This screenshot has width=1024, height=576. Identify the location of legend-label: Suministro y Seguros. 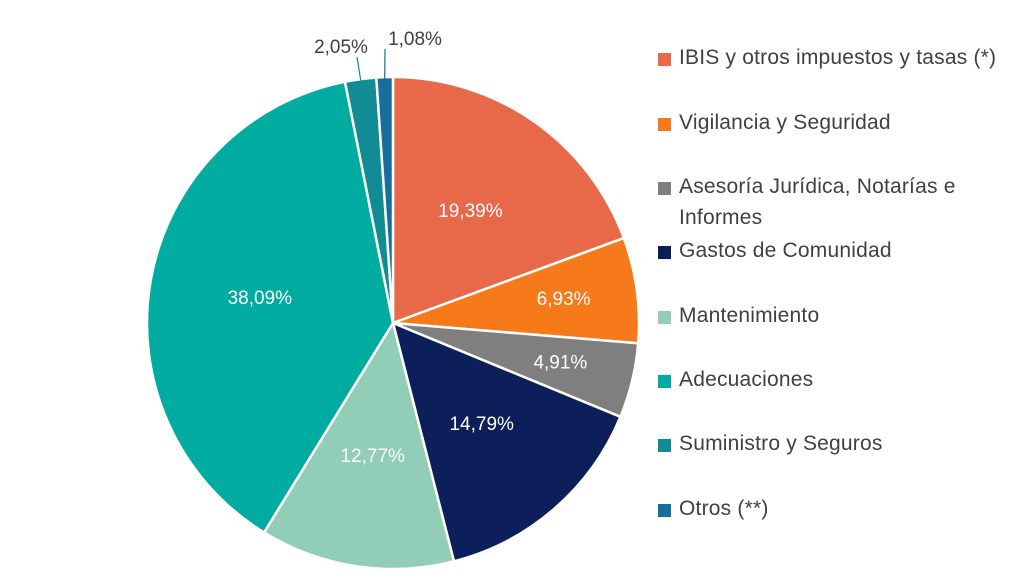
(781, 443).